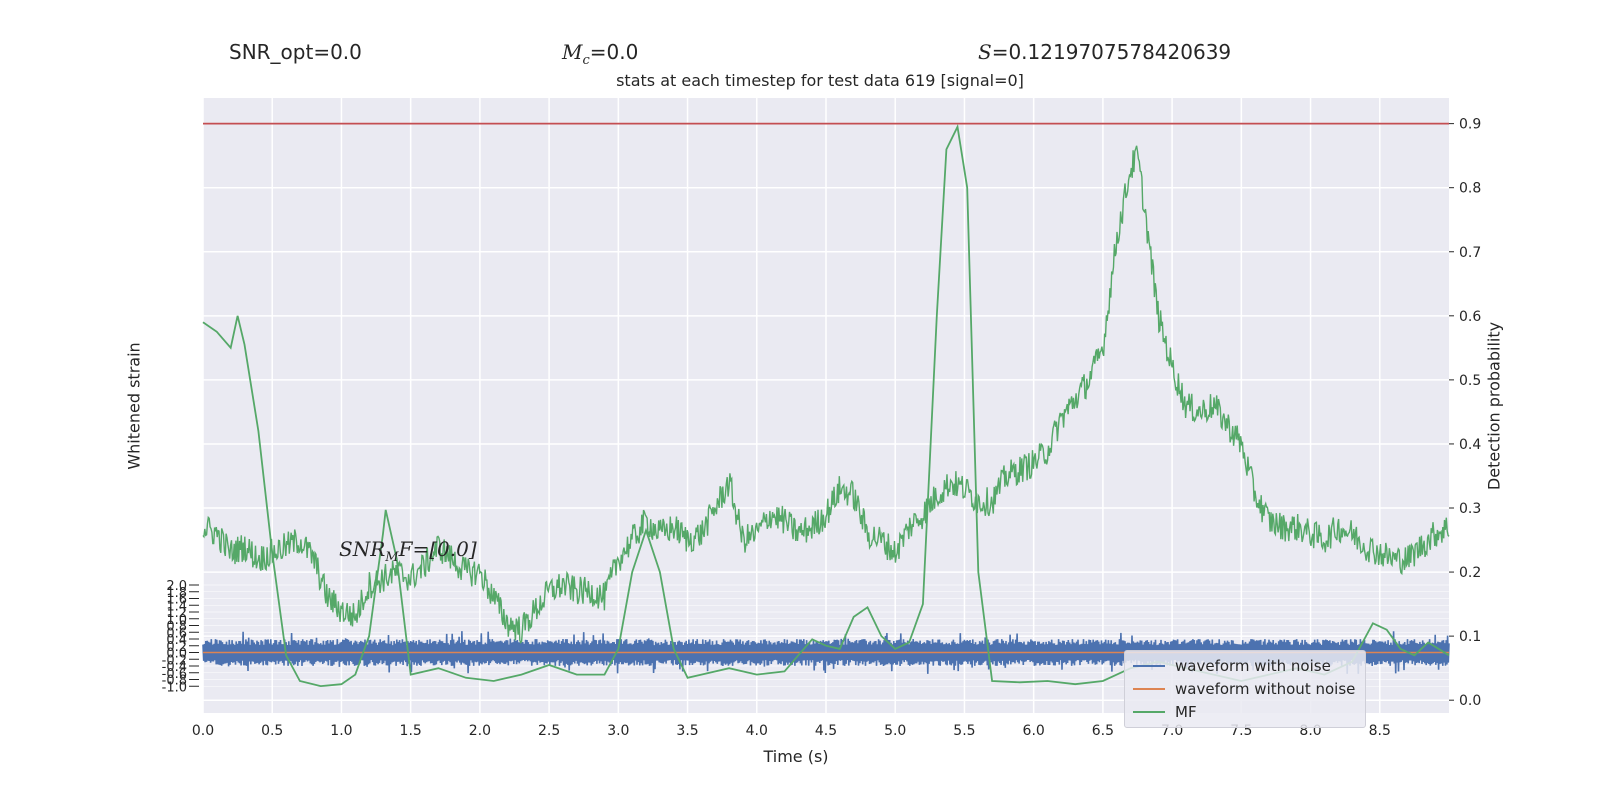 The image size is (1600, 800). Describe the element at coordinates (1149, 666) in the screenshot. I see `legend-swatch-noise` at that location.